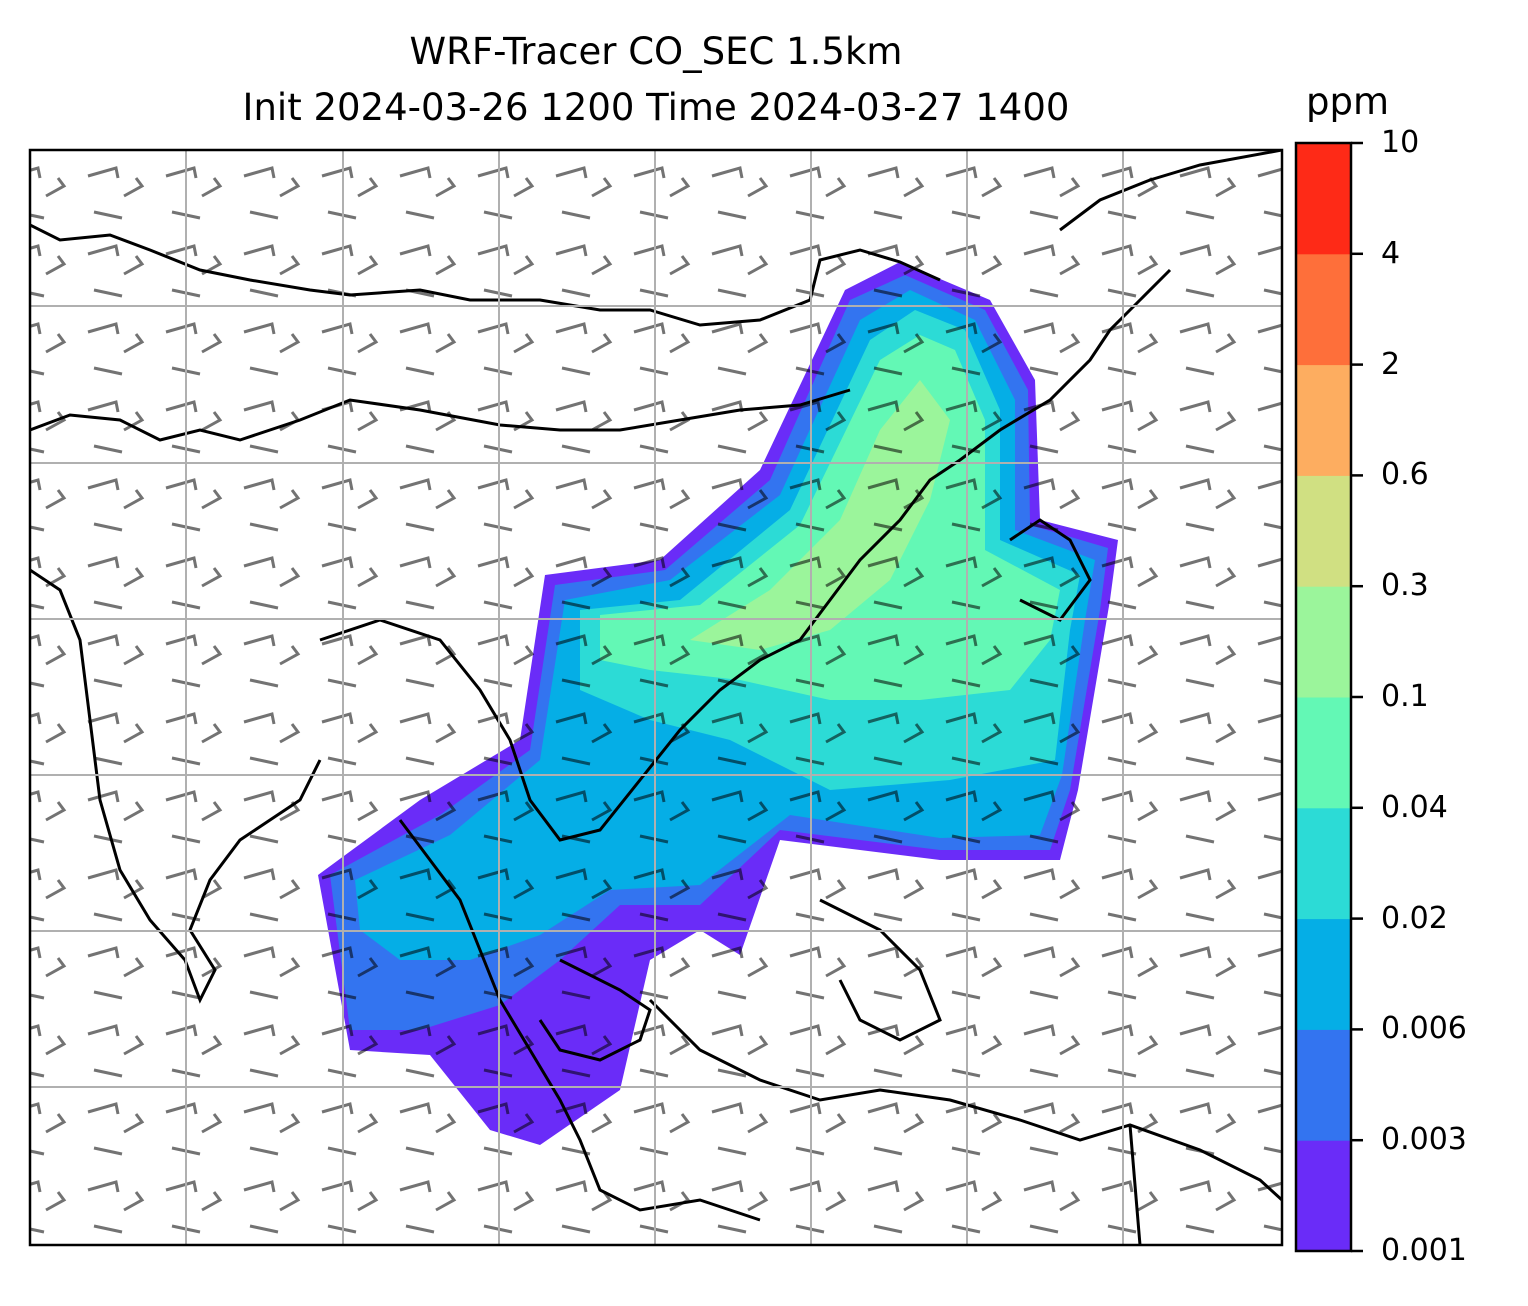 The width and height of the screenshot is (1528, 1306). I want to click on map-title-line1: WRF-Tracer CO_SEC 1.5km, so click(656, 51).